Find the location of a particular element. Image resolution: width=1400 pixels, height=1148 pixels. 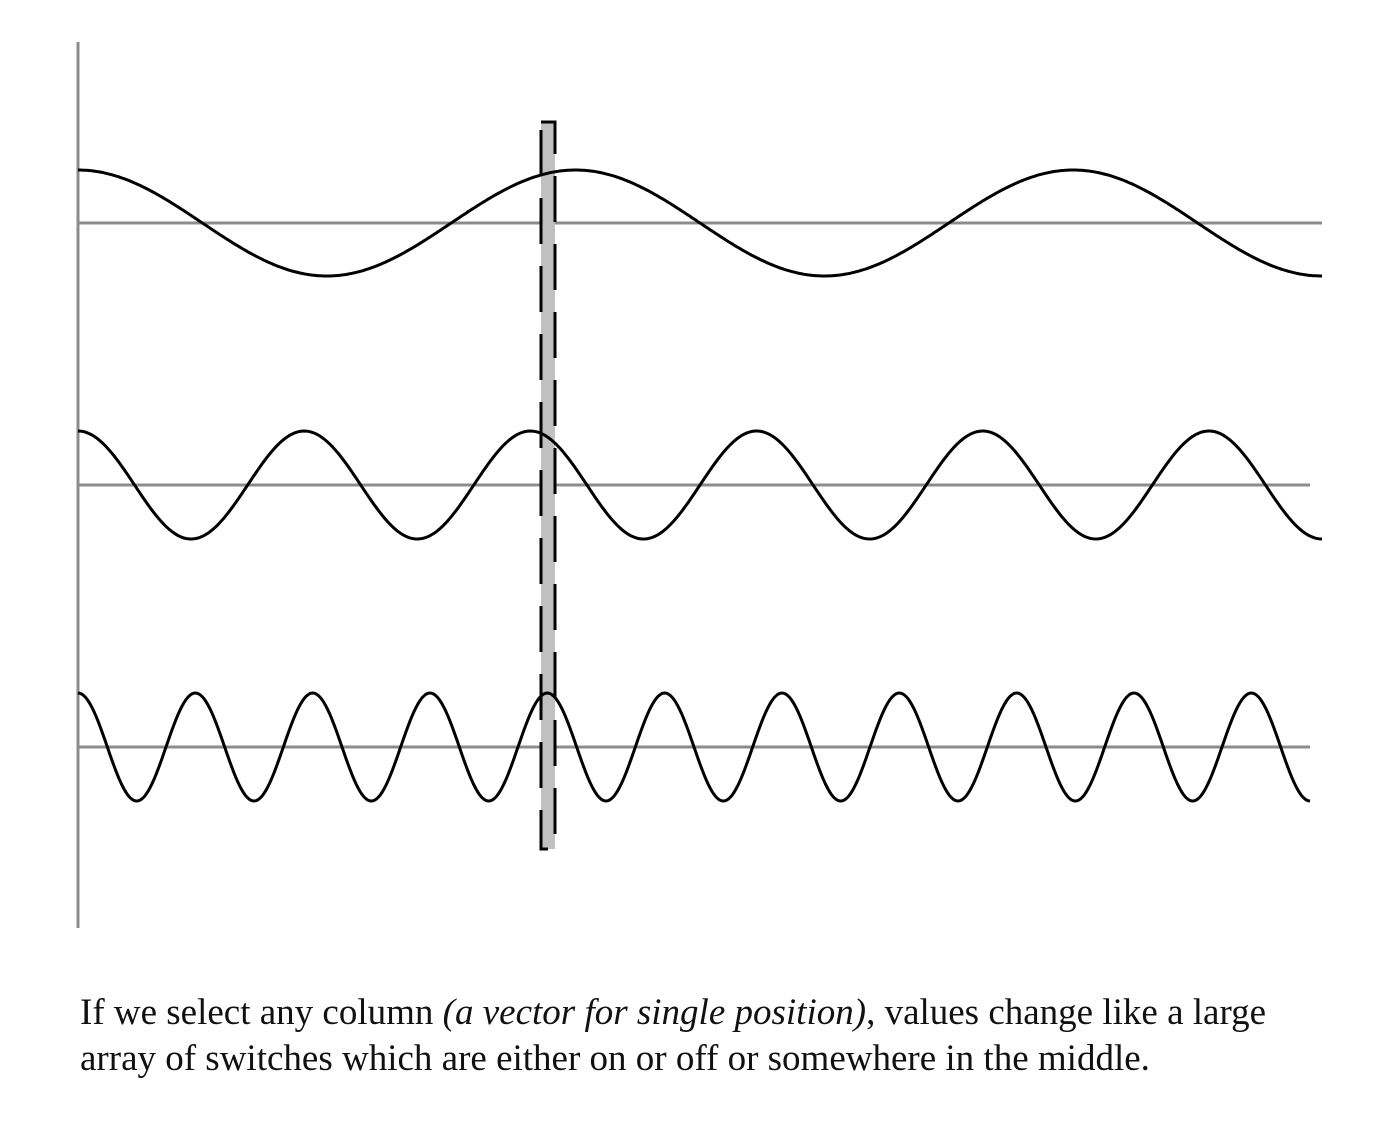

caption-italic-text: (a vector for single position) is located at coordinates (654, 1012).